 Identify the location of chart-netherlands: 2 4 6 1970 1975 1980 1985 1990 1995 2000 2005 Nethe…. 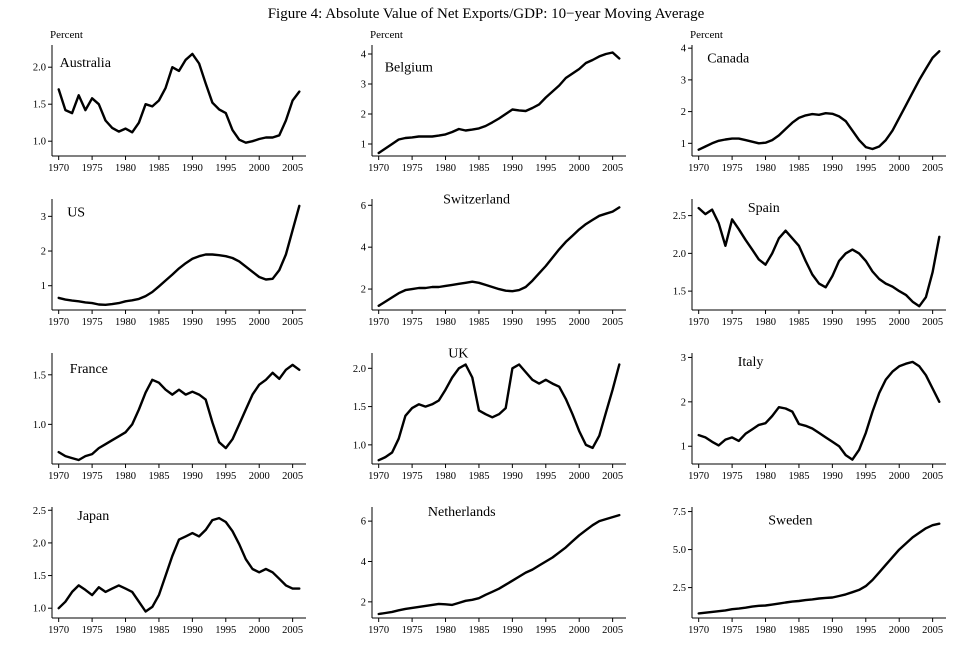
(493, 570).